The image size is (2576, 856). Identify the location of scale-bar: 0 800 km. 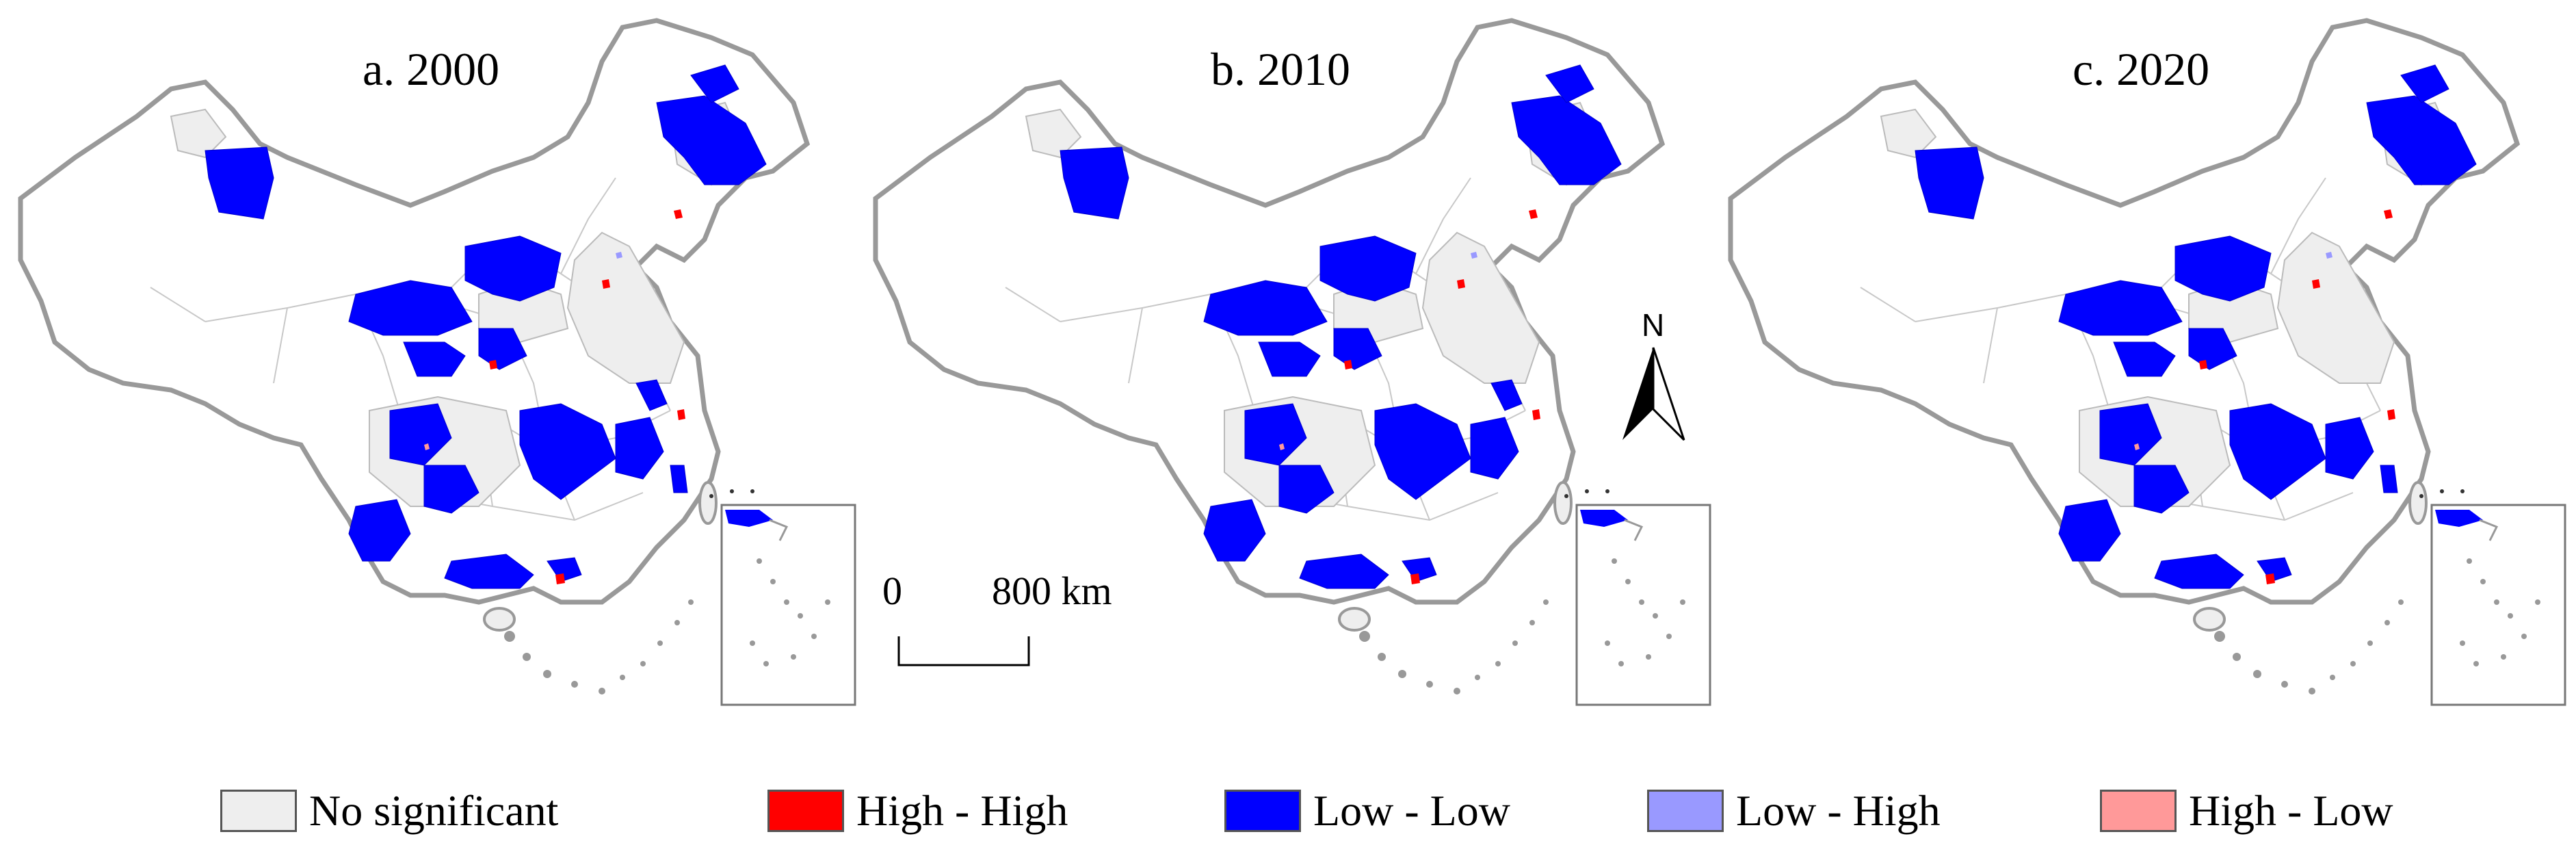
(1019, 630).